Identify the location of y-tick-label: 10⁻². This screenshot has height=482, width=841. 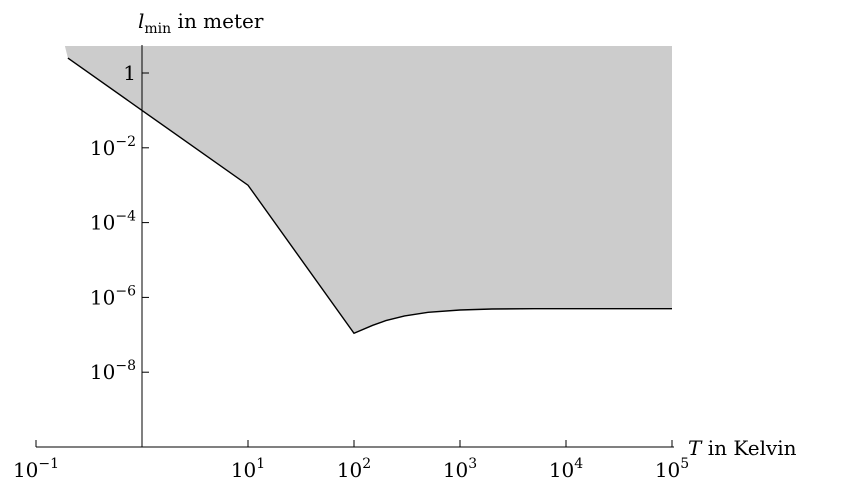
(113, 147).